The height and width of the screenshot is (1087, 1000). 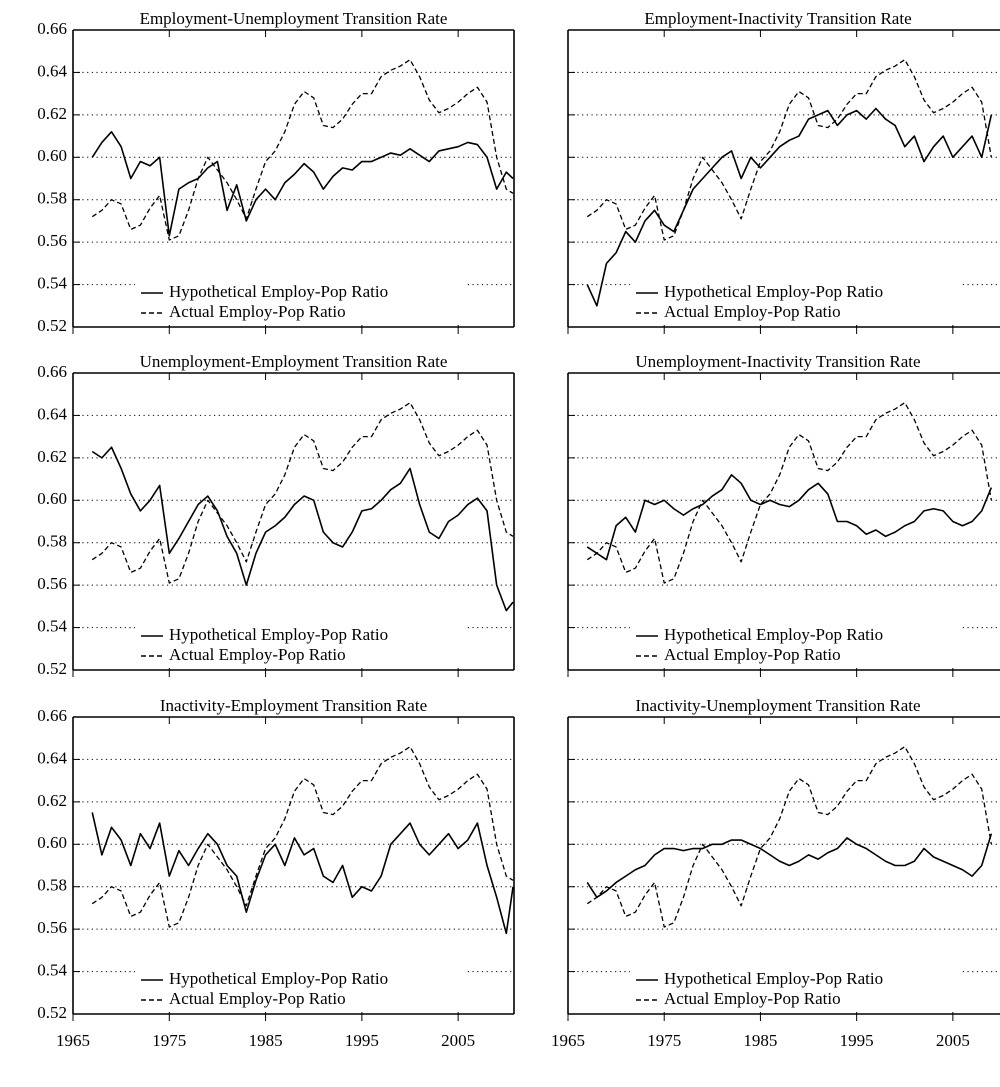 What do you see at coordinates (777, 705) in the screenshot?
I see `chart-title: Inactivity-Unemployment Transition Rate` at bounding box center [777, 705].